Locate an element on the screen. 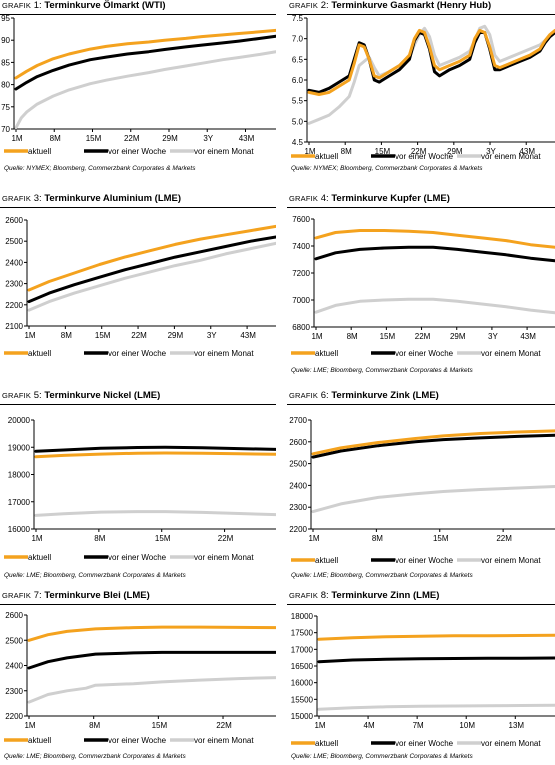 Image resolution: width=555 pixels, height=765 pixels. y-tick-label: 75 is located at coordinates (5, 107).